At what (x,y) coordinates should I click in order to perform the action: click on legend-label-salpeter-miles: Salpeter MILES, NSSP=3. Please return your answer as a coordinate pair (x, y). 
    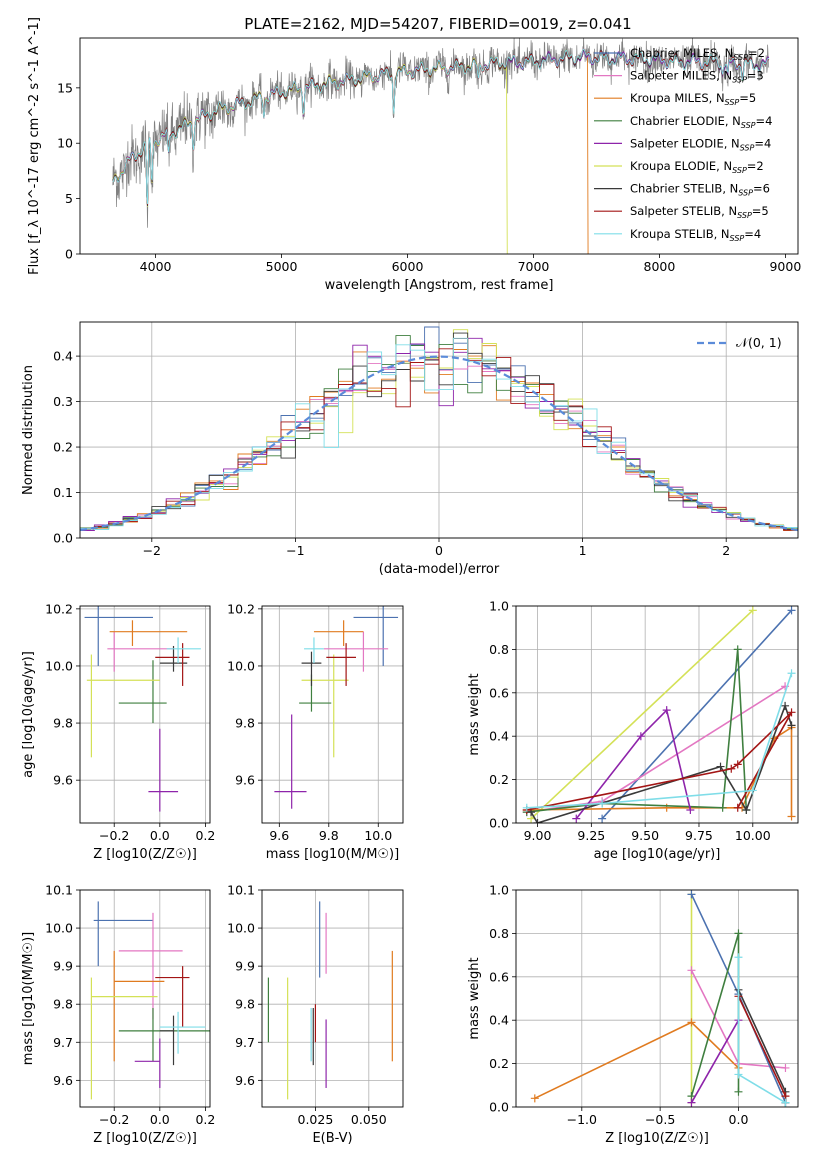
    Looking at the image, I should click on (697, 77).